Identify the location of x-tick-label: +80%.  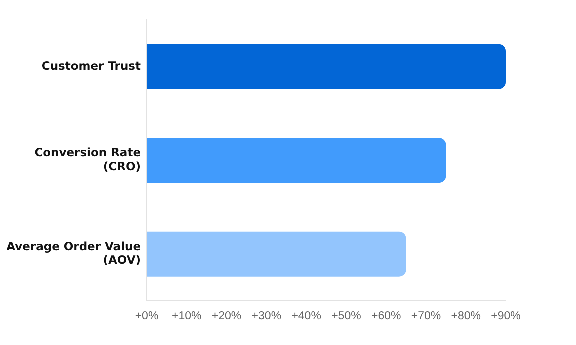
(466, 316).